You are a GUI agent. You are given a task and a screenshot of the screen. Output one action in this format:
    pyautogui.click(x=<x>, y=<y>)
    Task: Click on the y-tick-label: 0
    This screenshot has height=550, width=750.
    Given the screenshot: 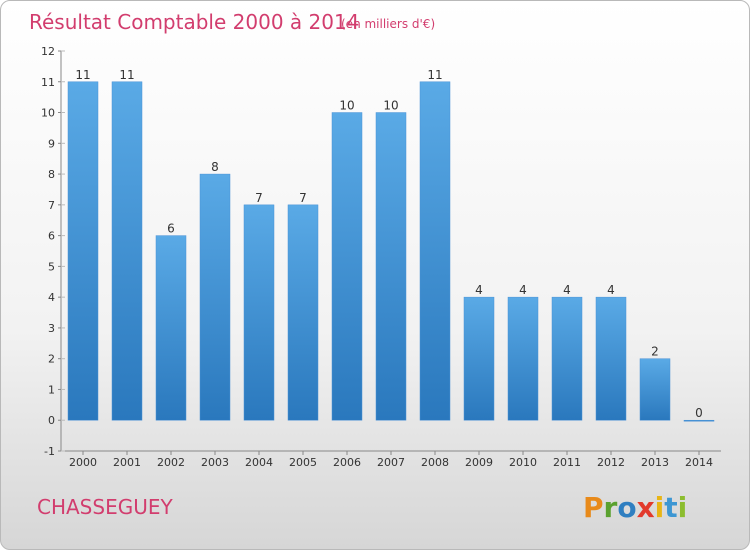 What is the action you would take?
    pyautogui.click(x=51, y=420)
    